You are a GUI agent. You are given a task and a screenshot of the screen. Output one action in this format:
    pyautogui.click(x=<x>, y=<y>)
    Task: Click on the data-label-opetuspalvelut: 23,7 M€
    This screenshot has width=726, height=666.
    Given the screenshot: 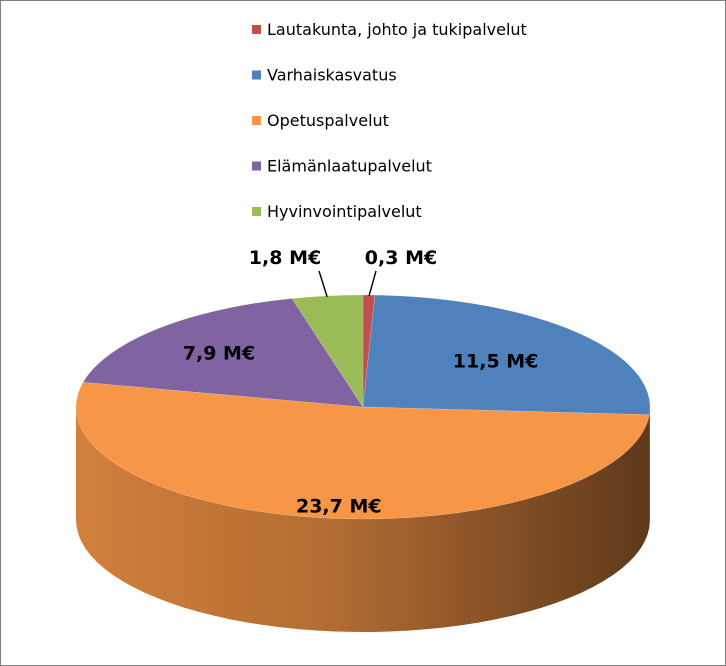 What is the action you would take?
    pyautogui.click(x=339, y=507)
    